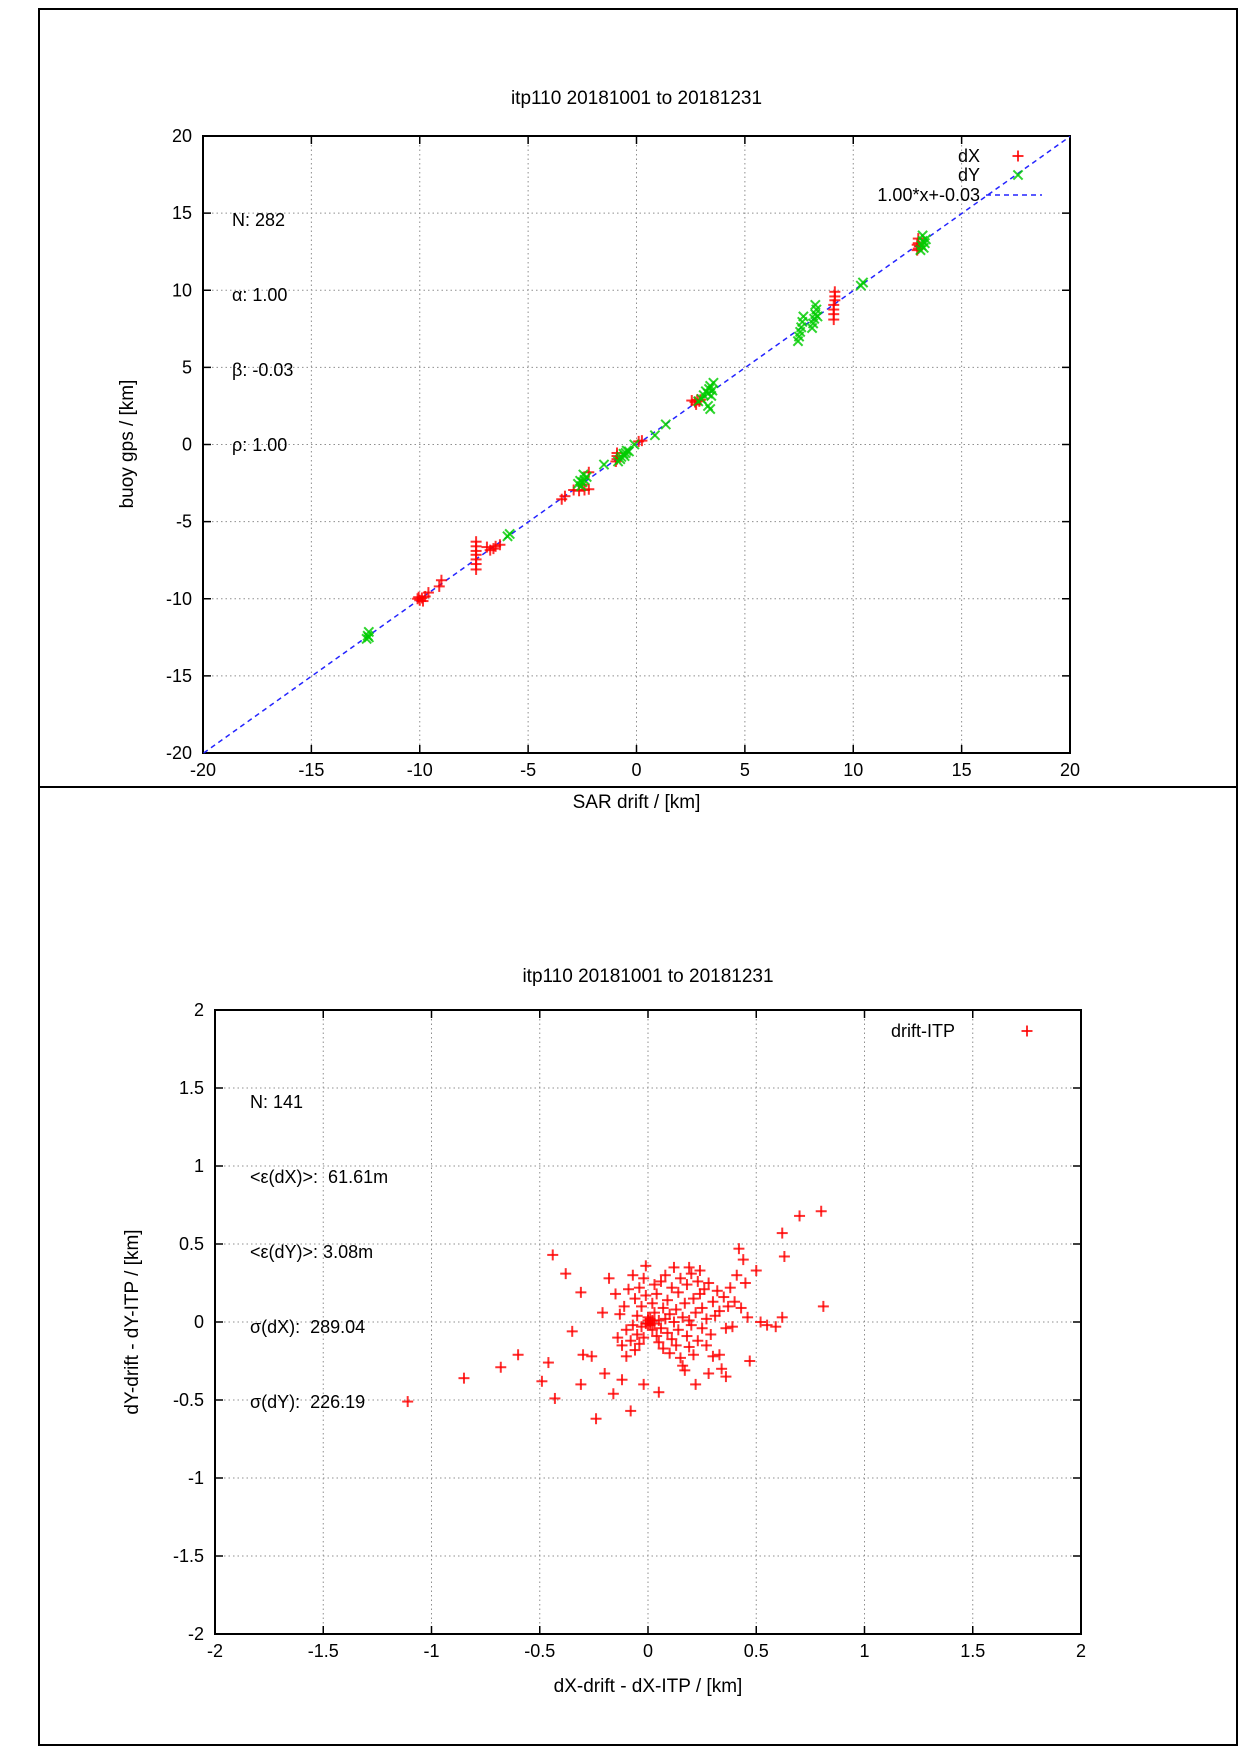 This screenshot has width=1240, height=1754. What do you see at coordinates (1018, 158) in the screenshot?
I see `dx-plus-marker-icon` at bounding box center [1018, 158].